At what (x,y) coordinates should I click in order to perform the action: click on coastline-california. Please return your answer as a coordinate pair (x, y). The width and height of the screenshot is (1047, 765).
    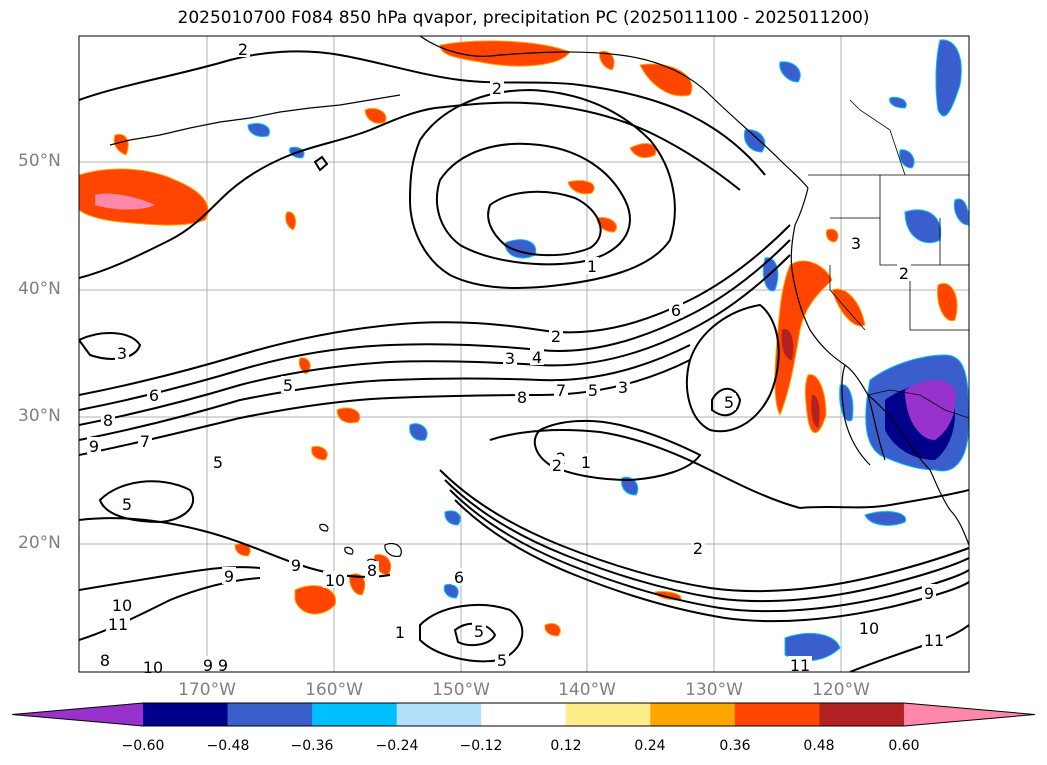
    Looking at the image, I should click on (880, 407).